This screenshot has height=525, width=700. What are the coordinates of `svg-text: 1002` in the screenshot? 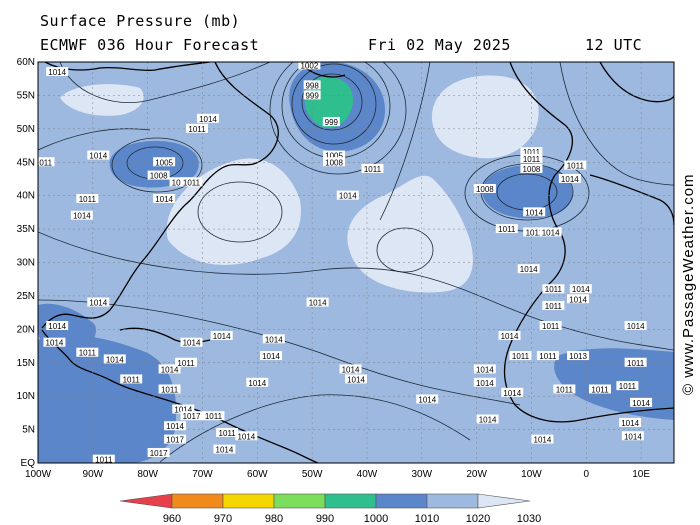 It's located at (309, 65).